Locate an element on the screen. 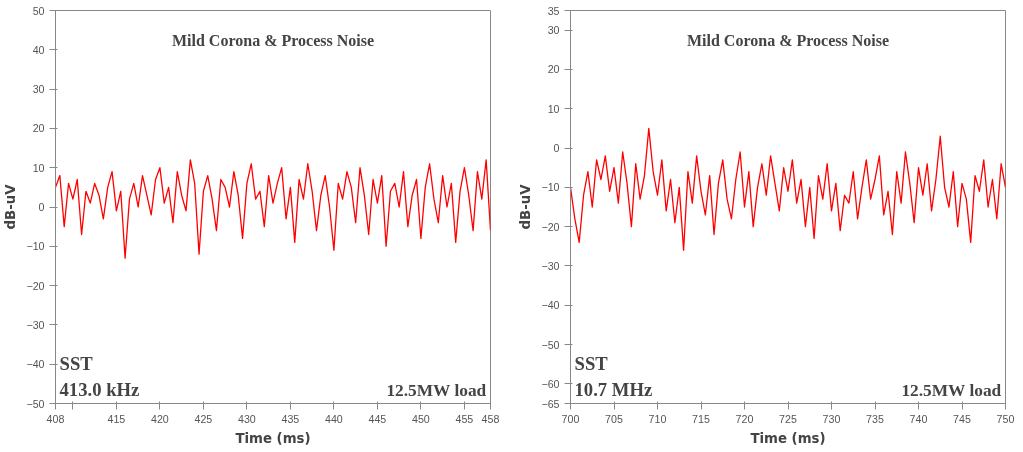  x-tick-label: 710 is located at coordinates (657, 418).